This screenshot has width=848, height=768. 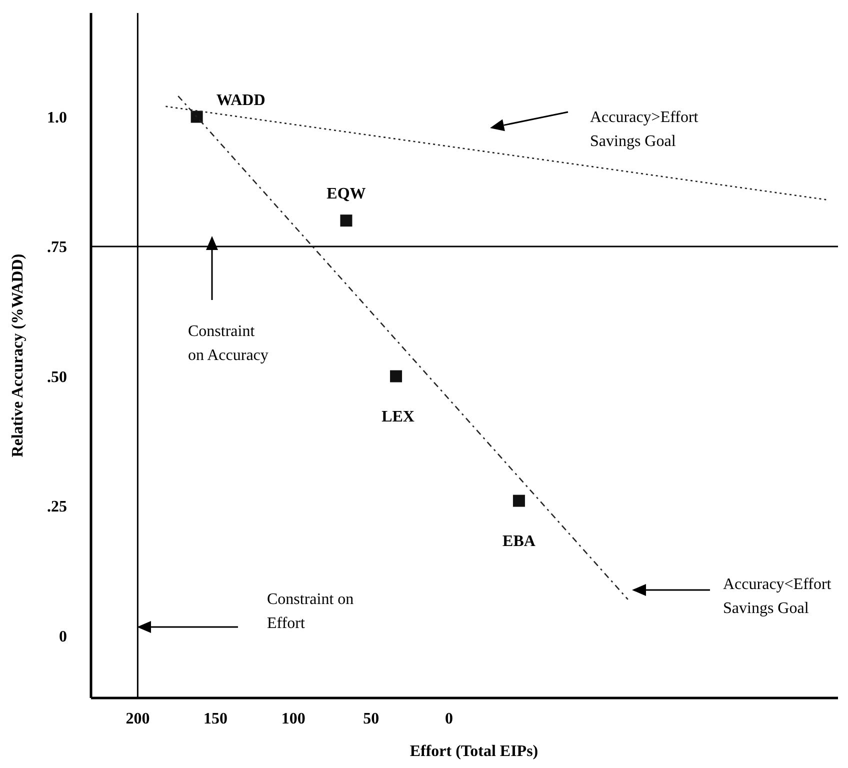 What do you see at coordinates (57, 117) in the screenshot?
I see `y-tick-label: 1.0` at bounding box center [57, 117].